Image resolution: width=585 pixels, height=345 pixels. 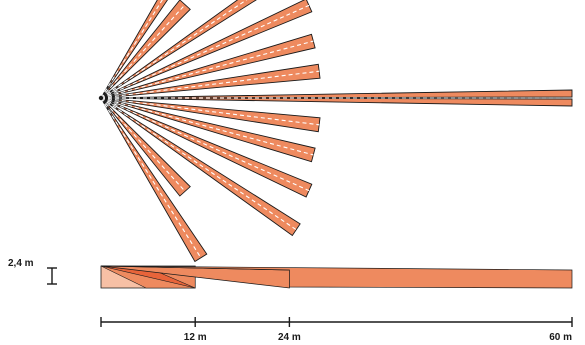 What do you see at coordinates (336, 102) in the screenshot?
I see `long-range-beam-lower` at bounding box center [336, 102].